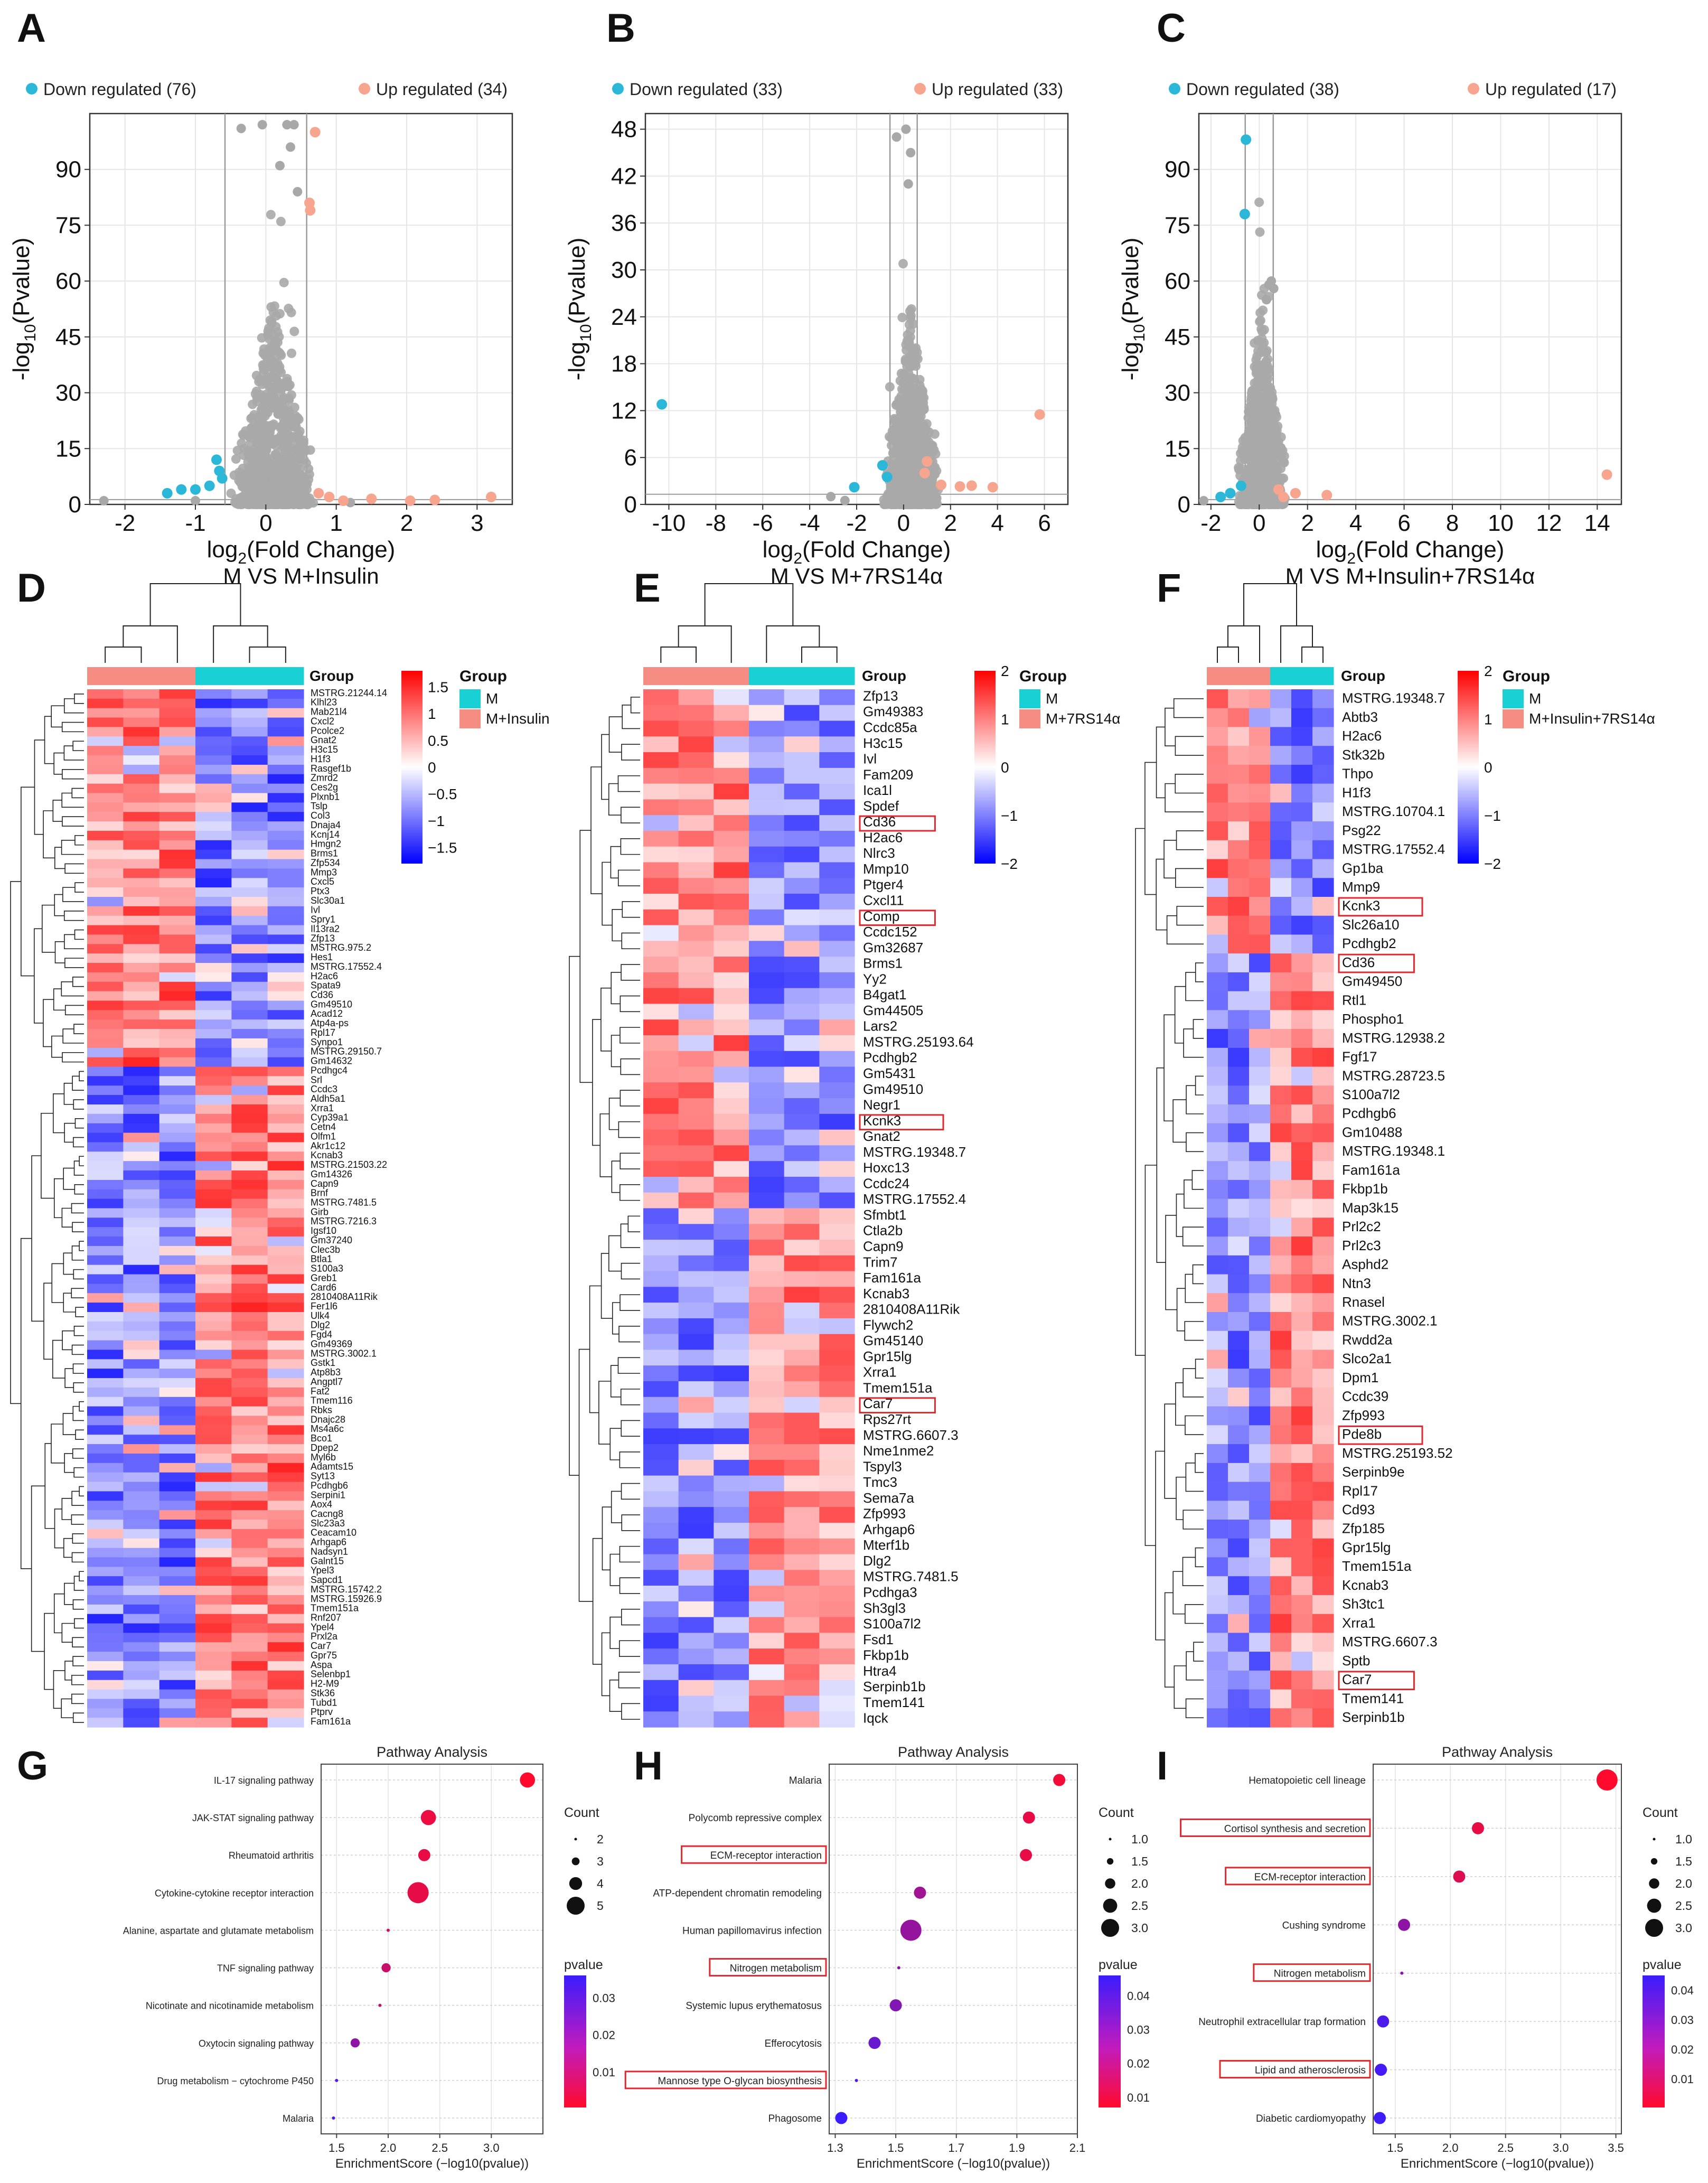  What do you see at coordinates (914, 1152) in the screenshot?
I see `row-label: MSTRG.19348.7` at bounding box center [914, 1152].